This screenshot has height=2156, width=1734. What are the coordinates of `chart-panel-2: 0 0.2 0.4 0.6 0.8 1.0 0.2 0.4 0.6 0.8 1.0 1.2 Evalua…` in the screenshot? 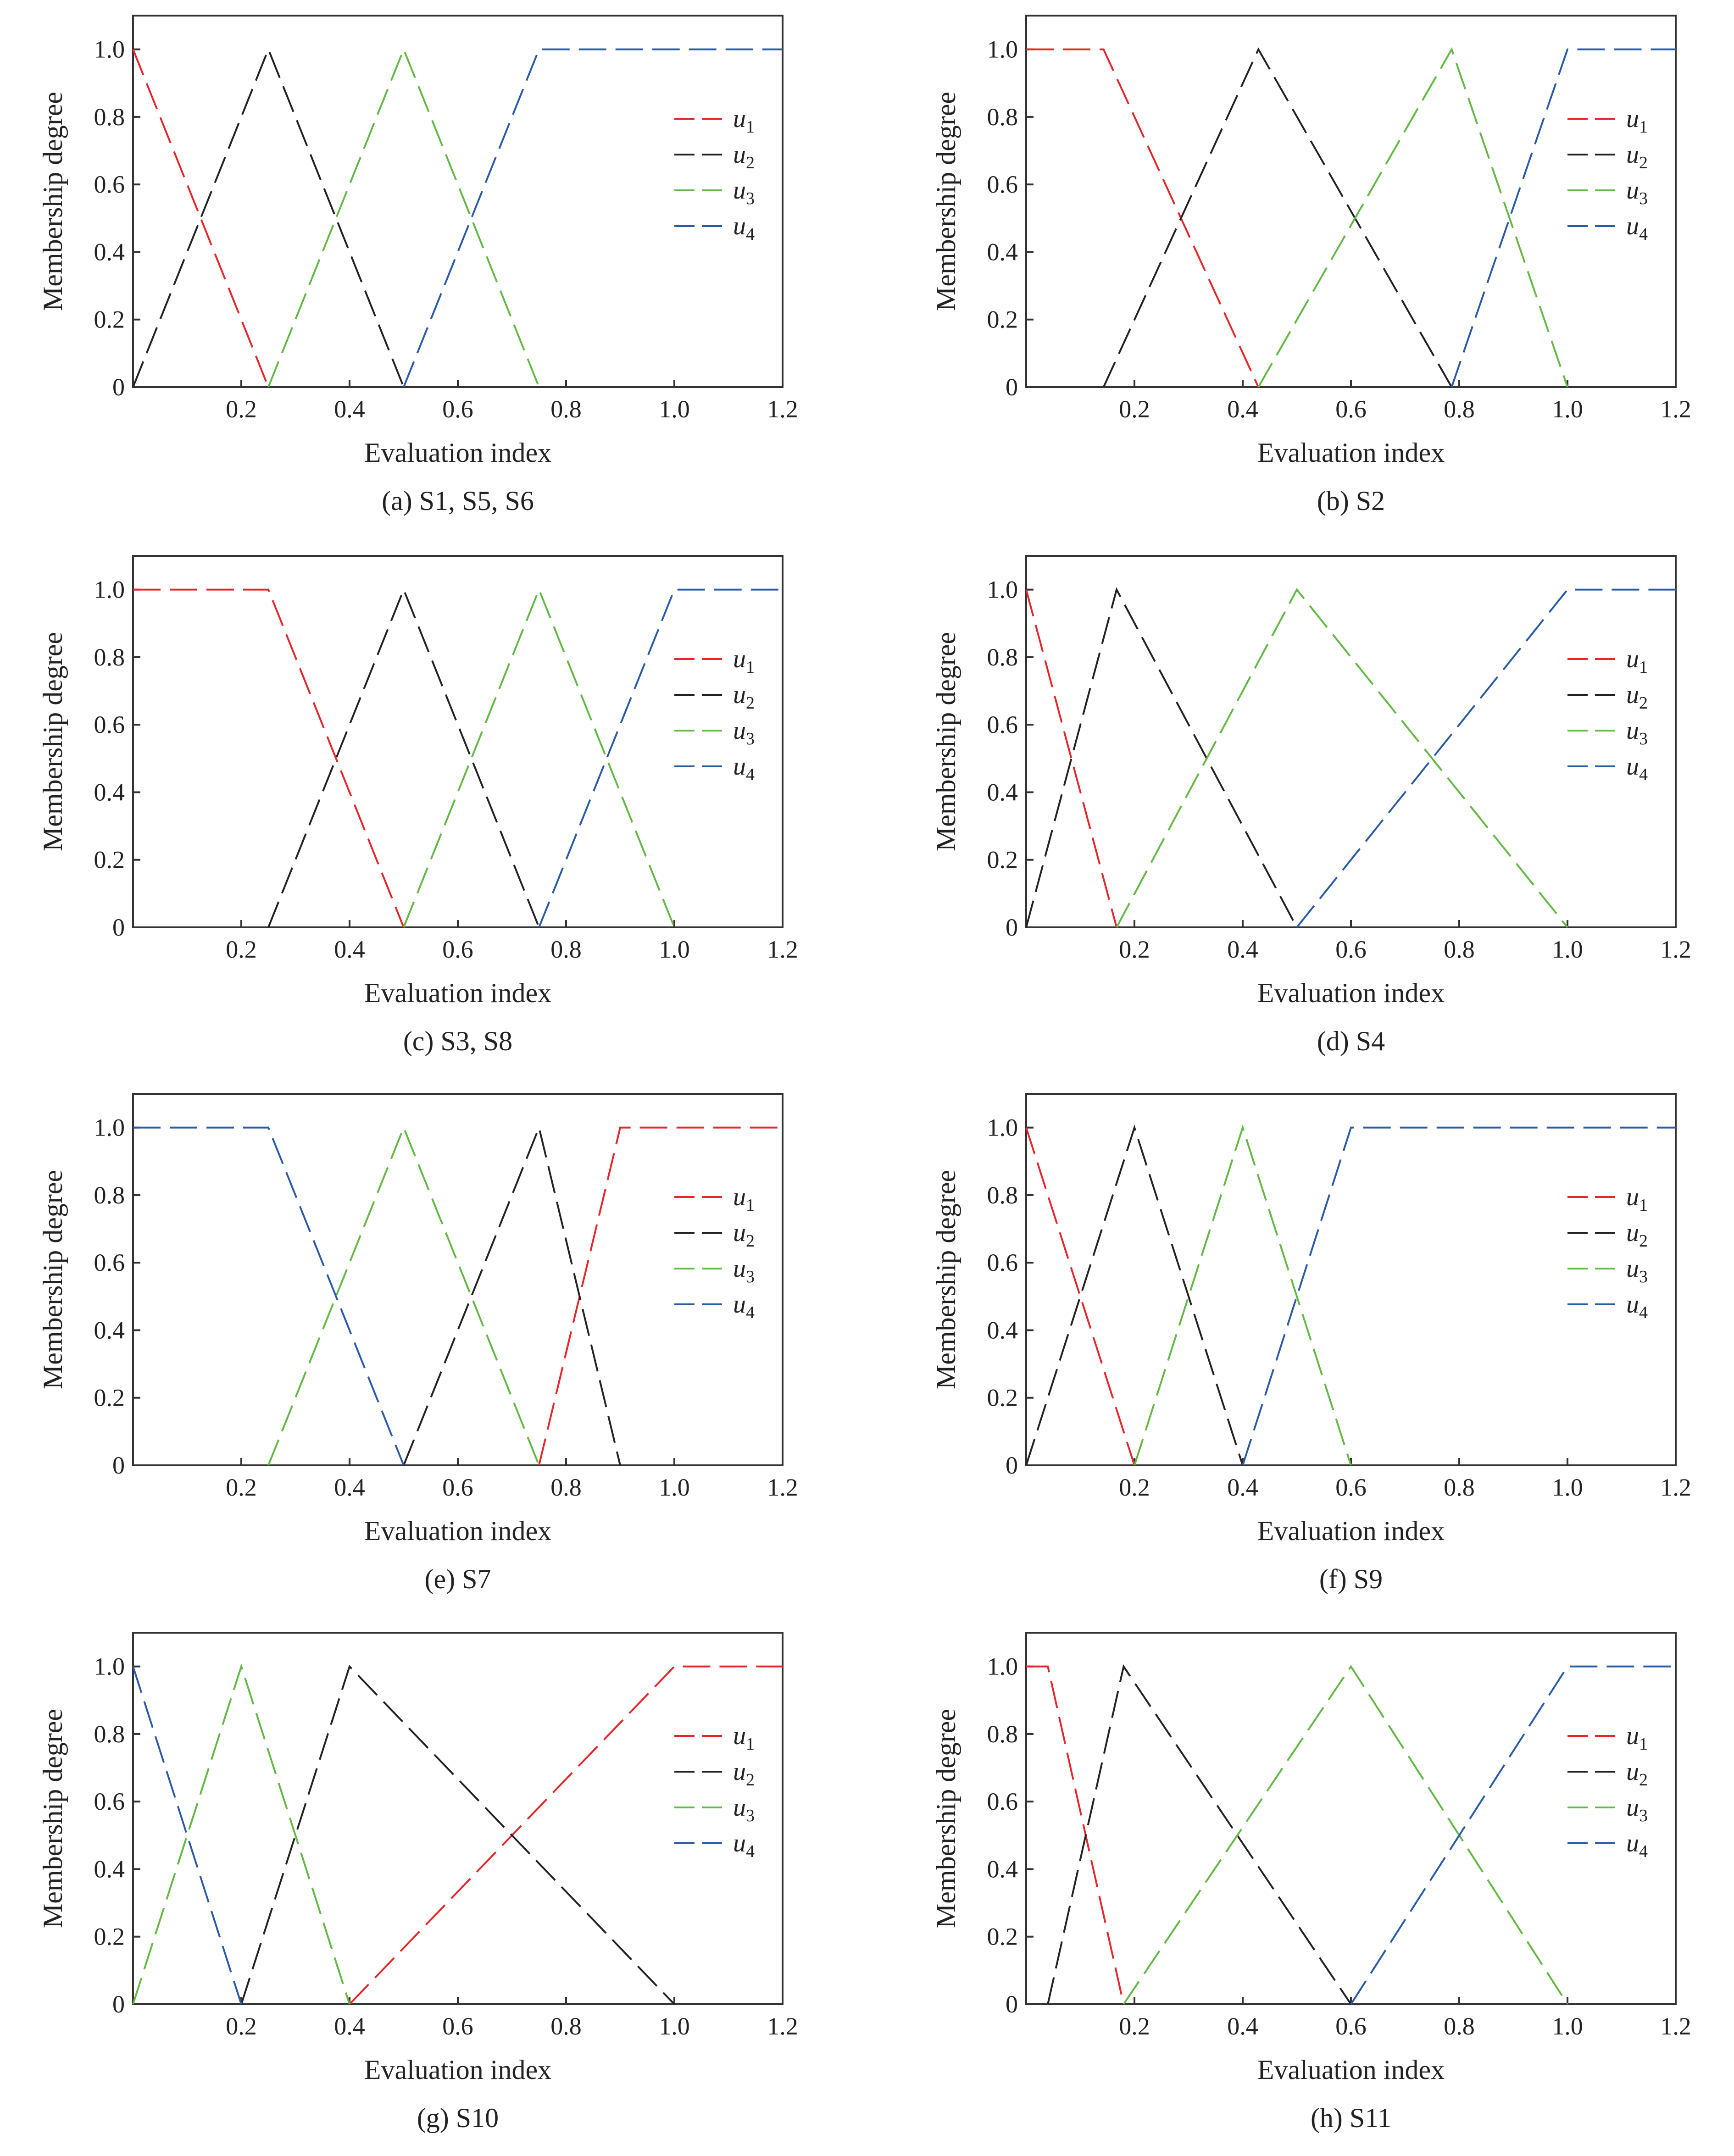 It's located at (1311, 265).